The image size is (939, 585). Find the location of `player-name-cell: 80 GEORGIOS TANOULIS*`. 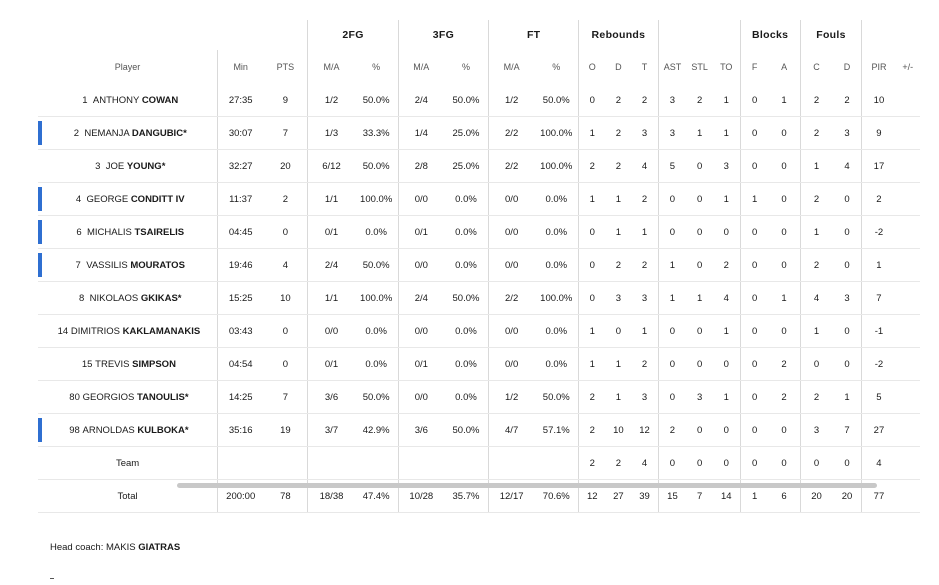

player-name-cell: 80 GEORGIOS TANOULIS* is located at coordinates (128, 397).